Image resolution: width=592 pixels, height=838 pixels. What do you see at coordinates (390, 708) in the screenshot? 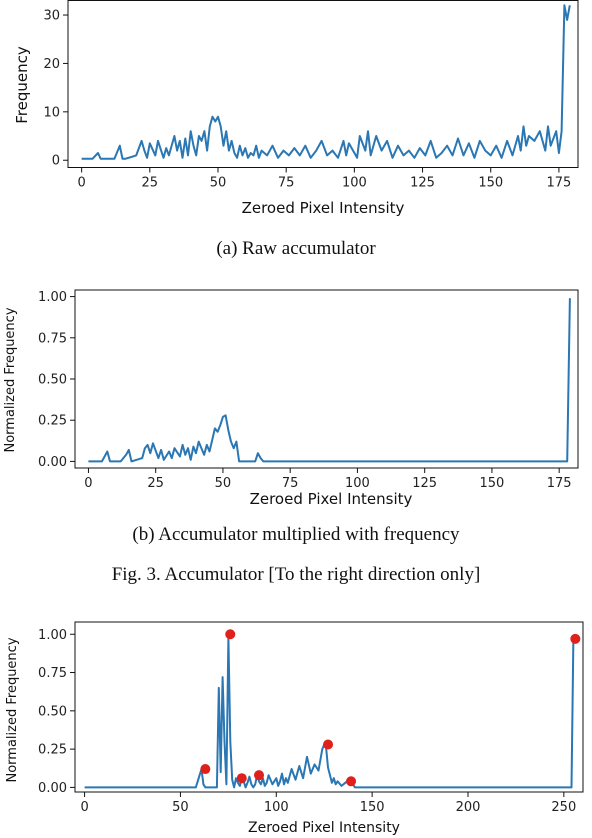
I see `peaks-group` at bounding box center [390, 708].